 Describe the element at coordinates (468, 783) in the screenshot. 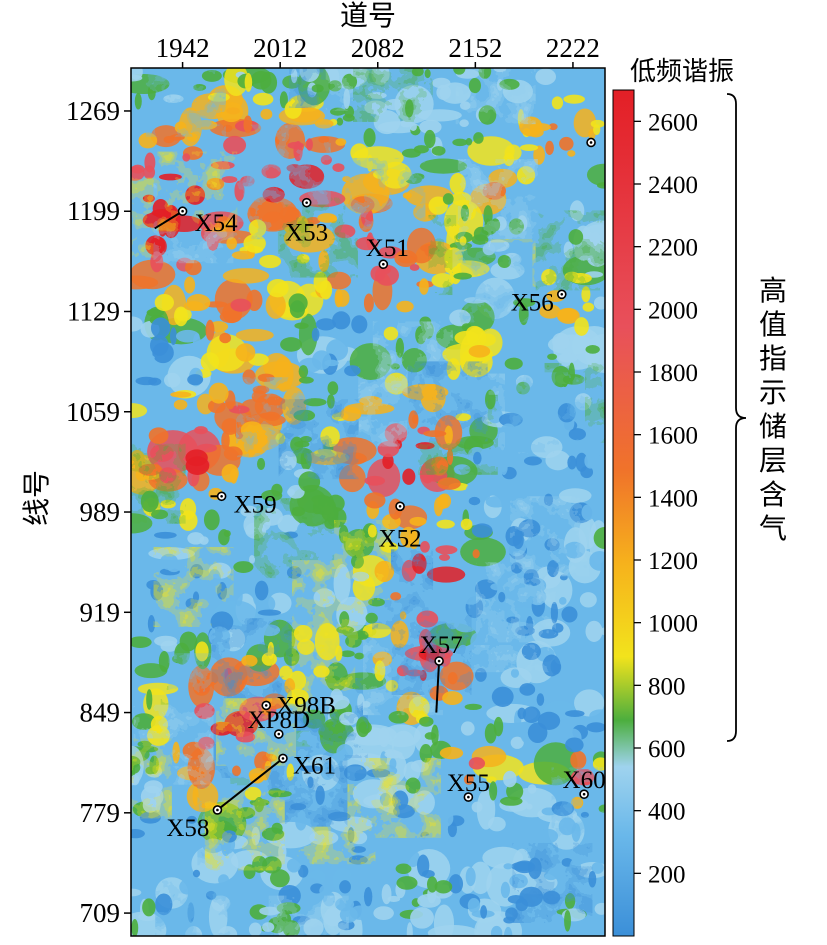

I see `well-label: X55` at that location.